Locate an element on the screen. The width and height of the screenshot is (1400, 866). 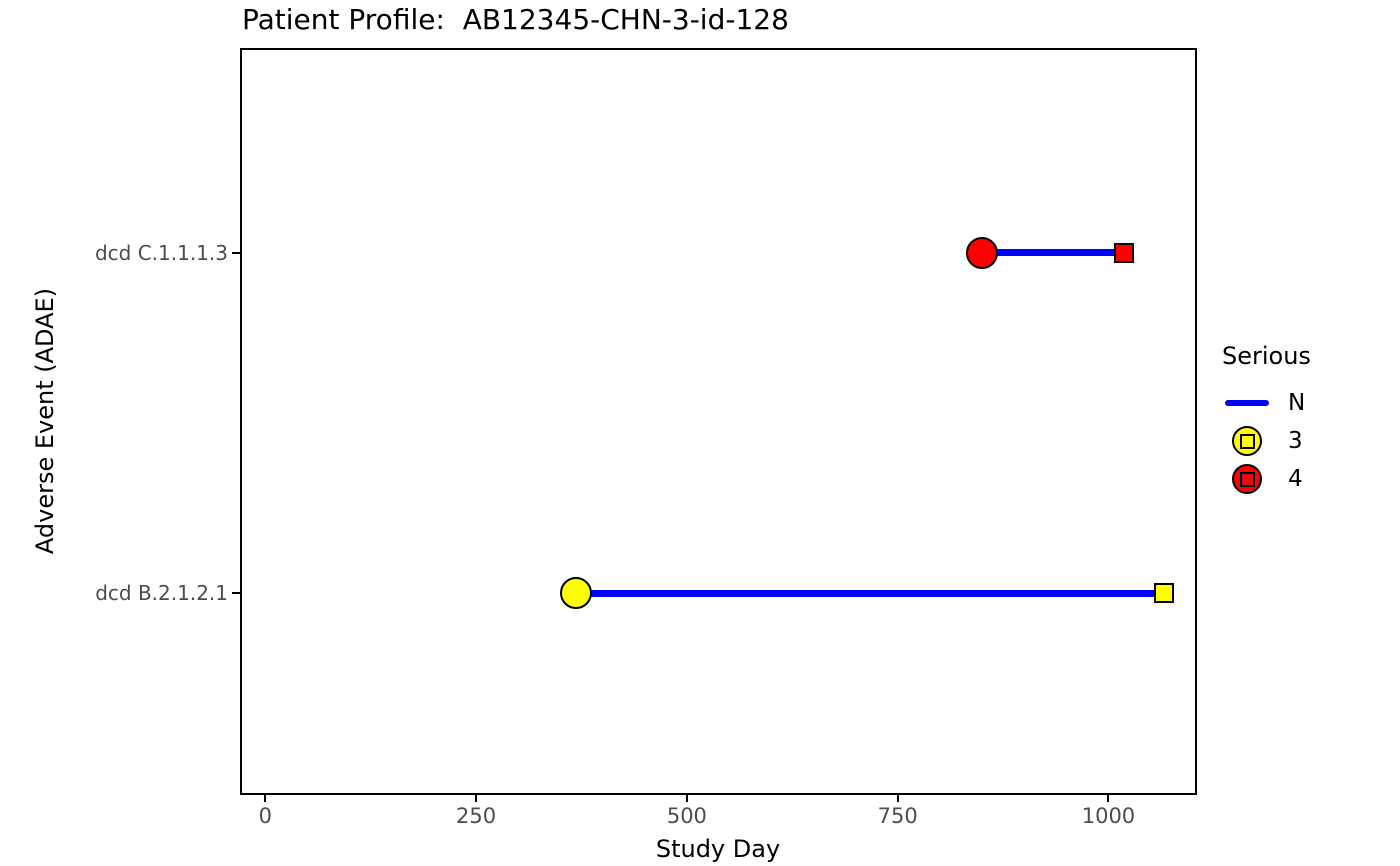
y-category-label: dcd C.1.1.1.3 is located at coordinates (161, 252).